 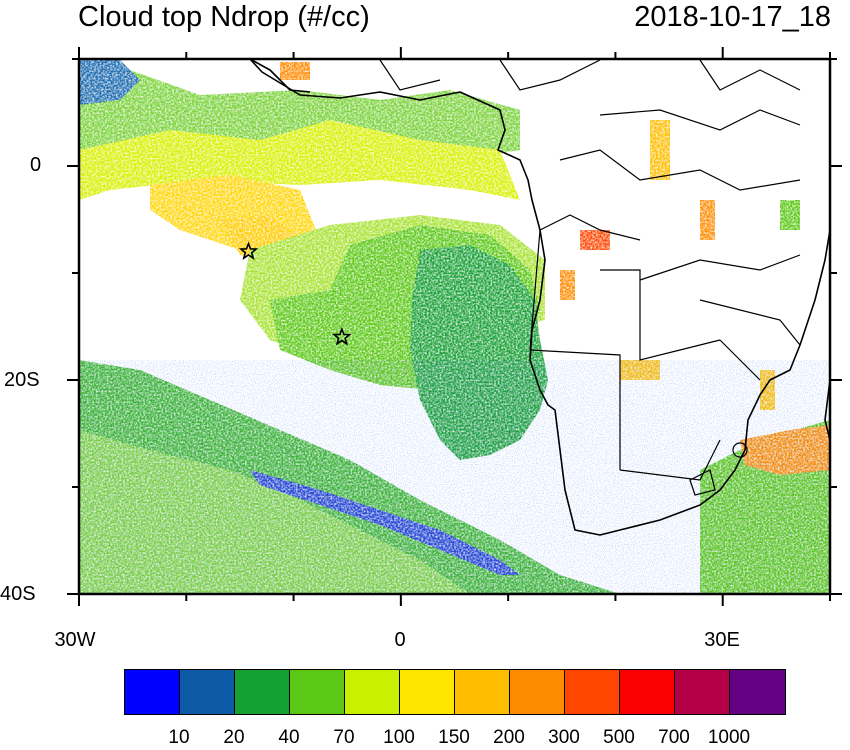 I want to click on colorbar-label: 70, so click(x=344, y=737).